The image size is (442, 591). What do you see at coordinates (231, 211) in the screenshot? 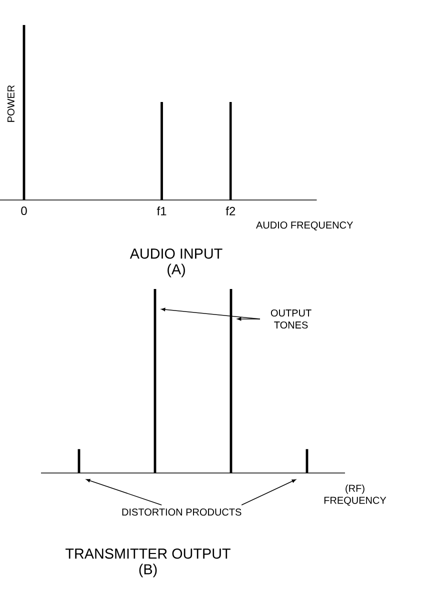
I see `x-tick-label: f2` at bounding box center [231, 211].